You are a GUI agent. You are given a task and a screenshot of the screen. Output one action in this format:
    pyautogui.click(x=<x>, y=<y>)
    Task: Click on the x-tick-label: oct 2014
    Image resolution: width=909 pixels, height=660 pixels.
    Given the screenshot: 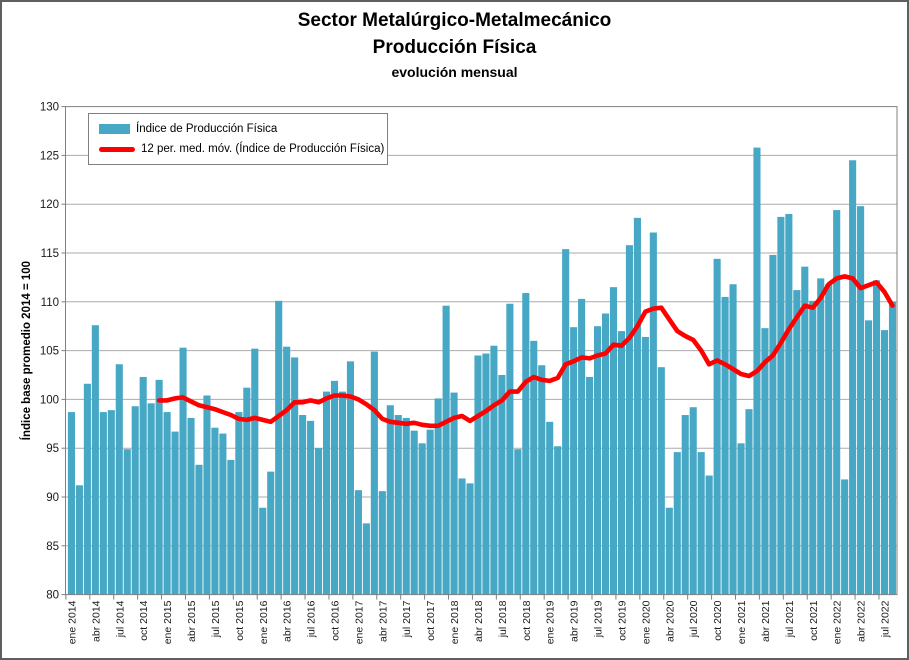 What is the action you would take?
    pyautogui.click(x=144, y=620)
    